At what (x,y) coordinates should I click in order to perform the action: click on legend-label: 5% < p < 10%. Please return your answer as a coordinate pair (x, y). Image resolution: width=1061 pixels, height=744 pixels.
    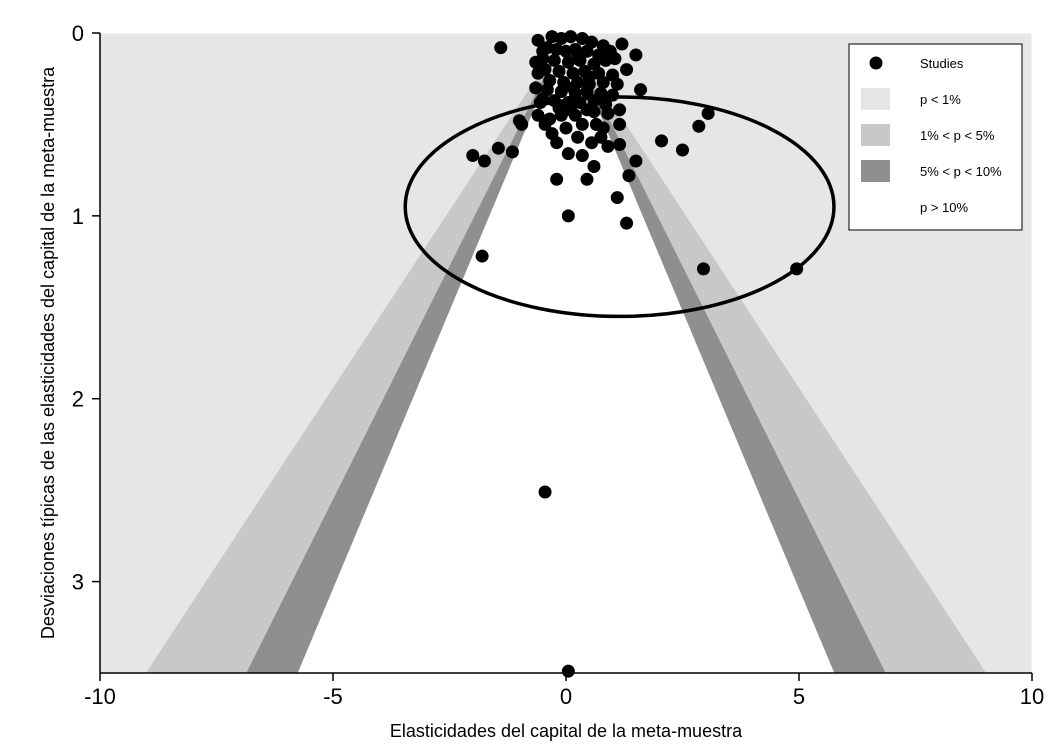
    Looking at the image, I should click on (961, 171).